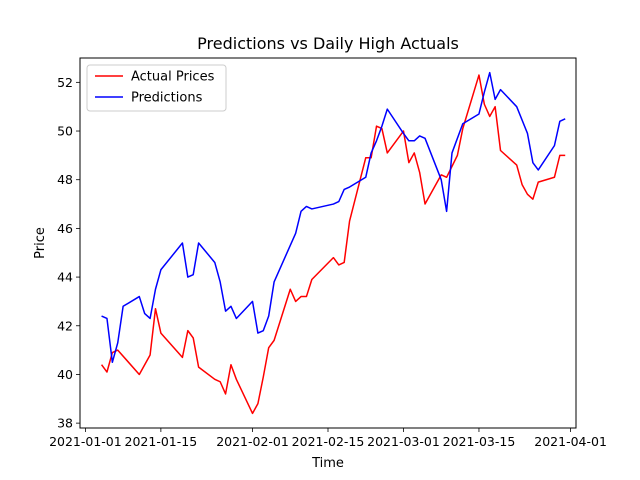 The image size is (640, 480). Describe the element at coordinates (173, 77) in the screenshot. I see `legend-label-actual-prices: Actual Prices` at that location.